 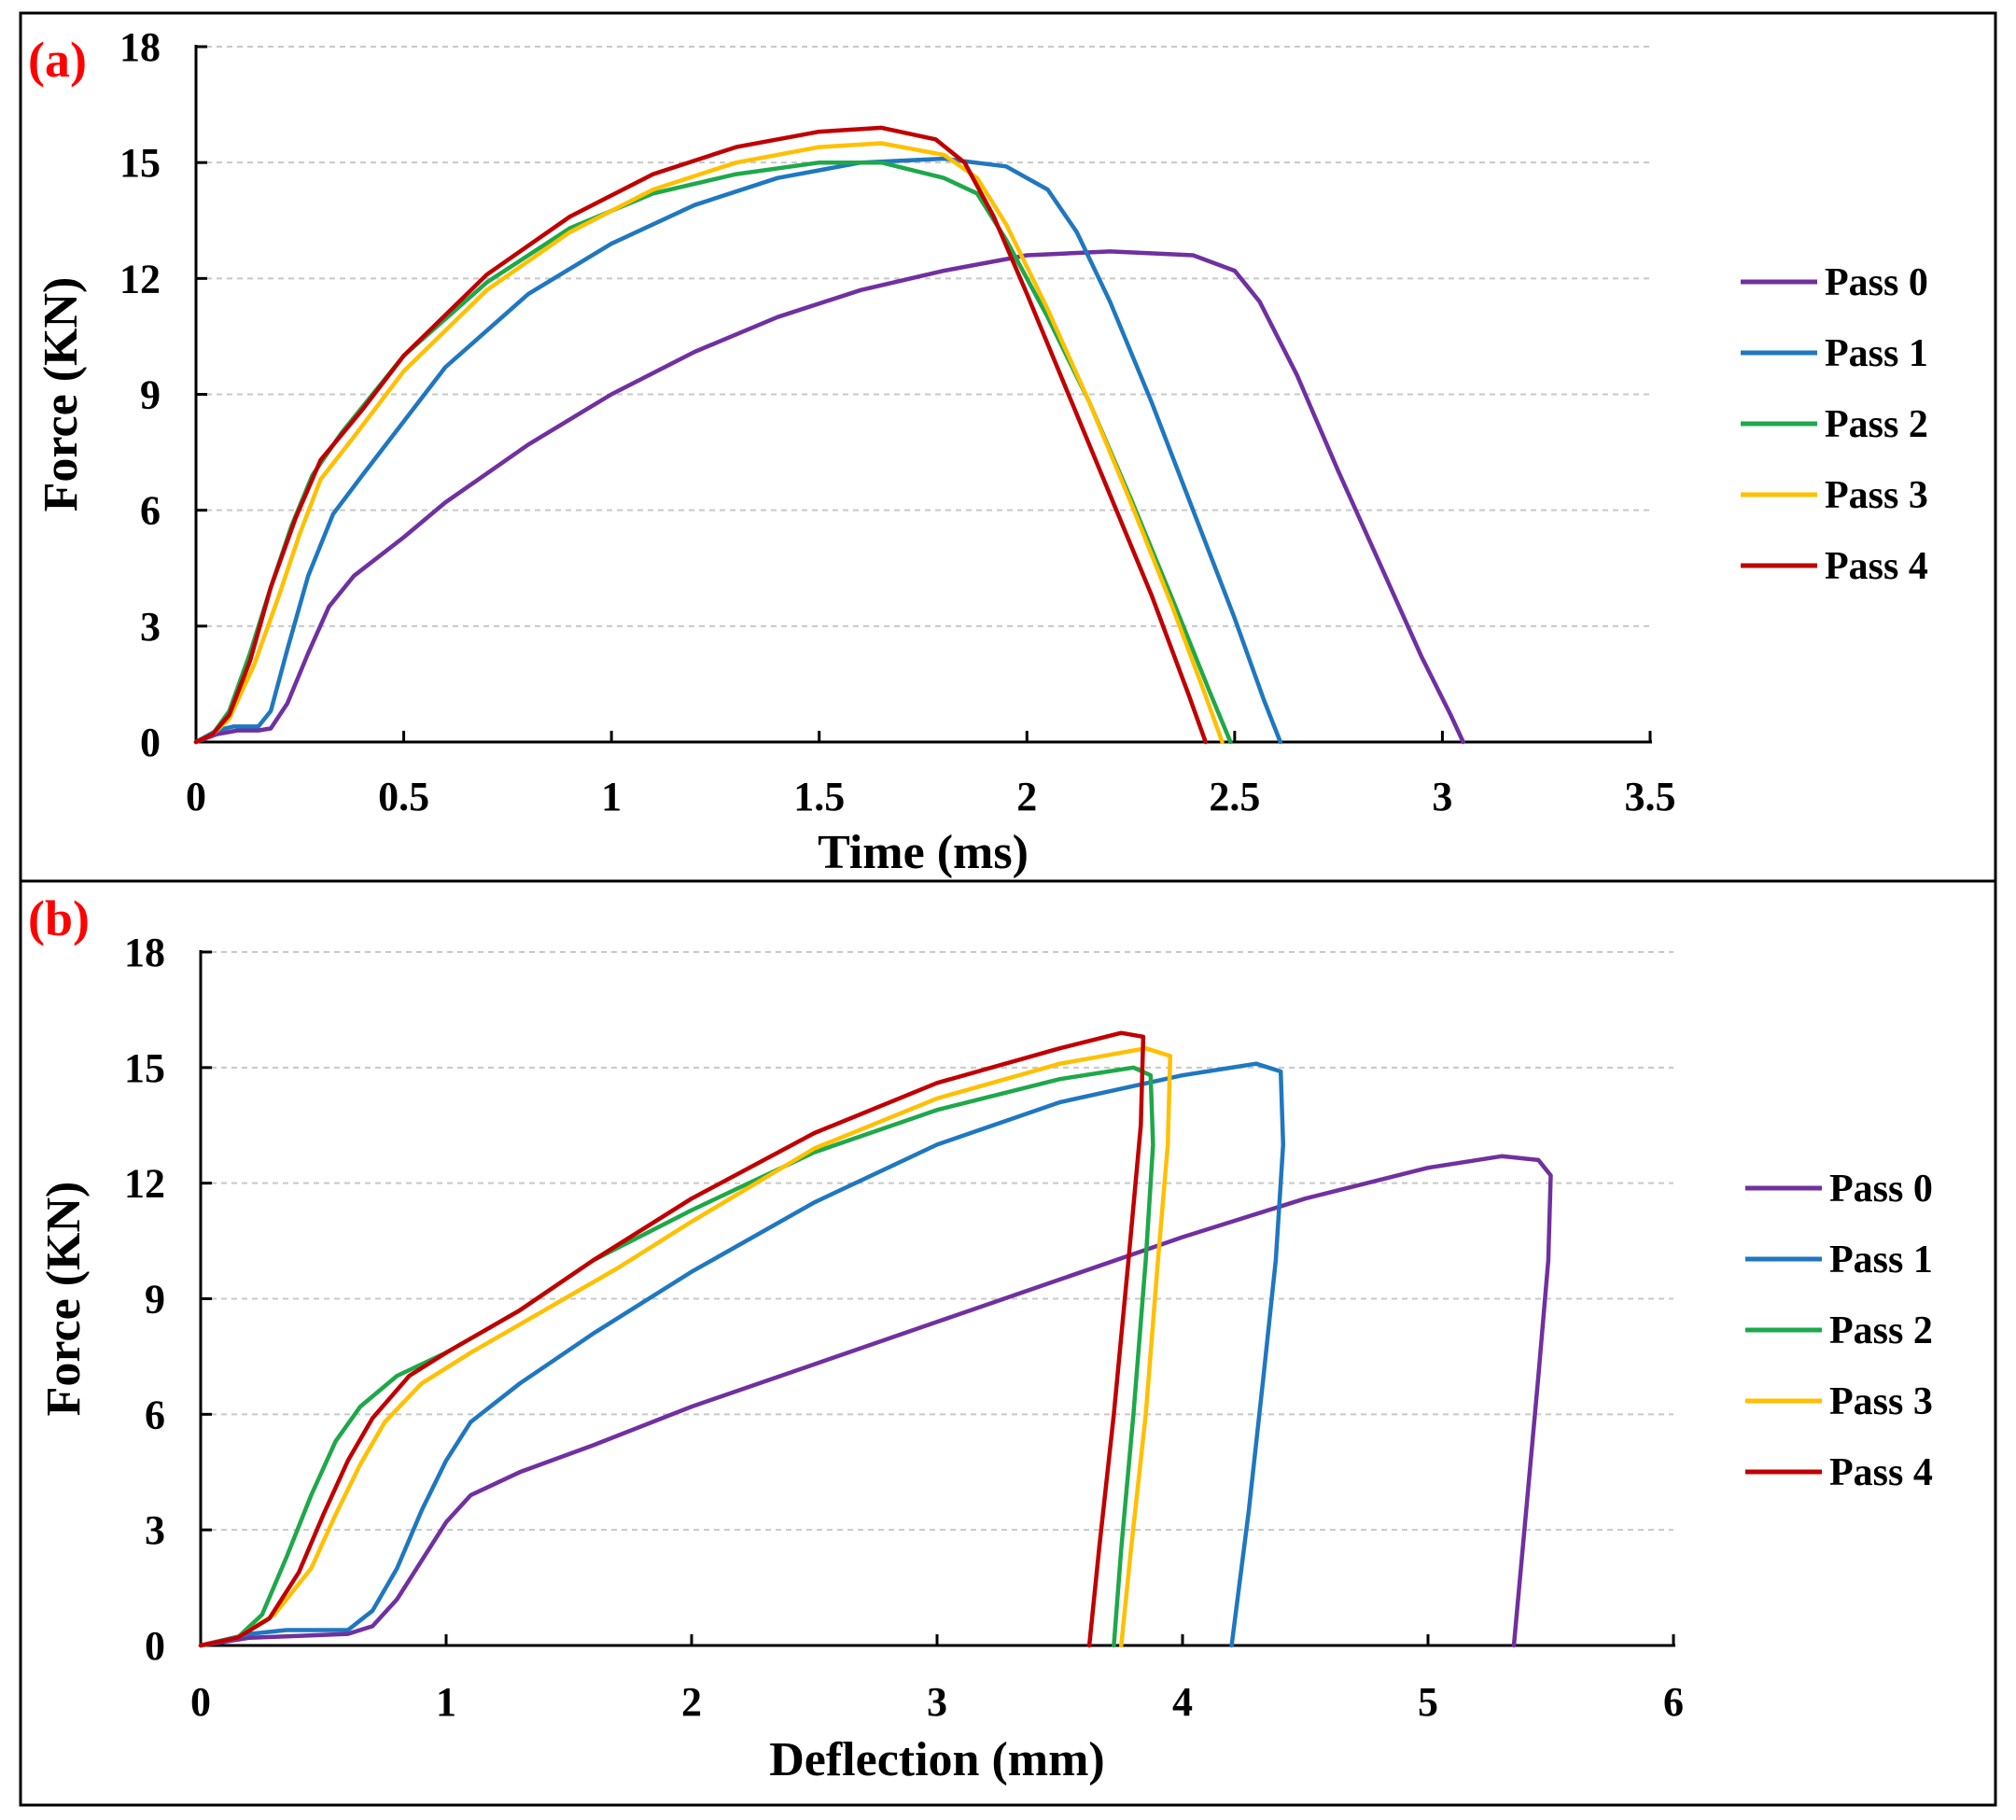 I want to click on x-tick-label: 6, so click(x=1673, y=1702).